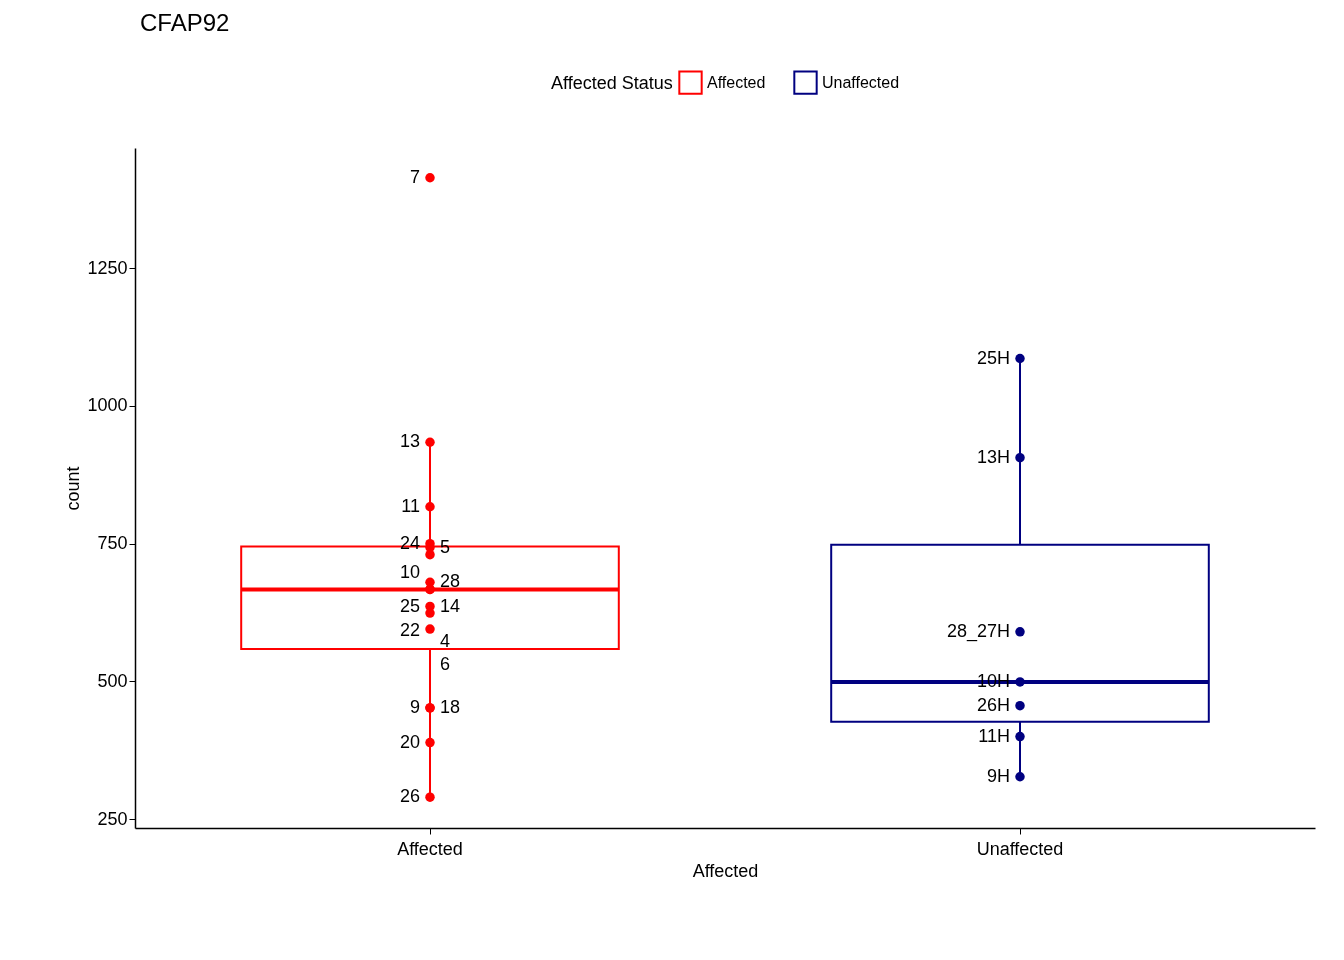 The width and height of the screenshot is (1344, 960). I want to click on chart-title: CFAP92, so click(184, 22).